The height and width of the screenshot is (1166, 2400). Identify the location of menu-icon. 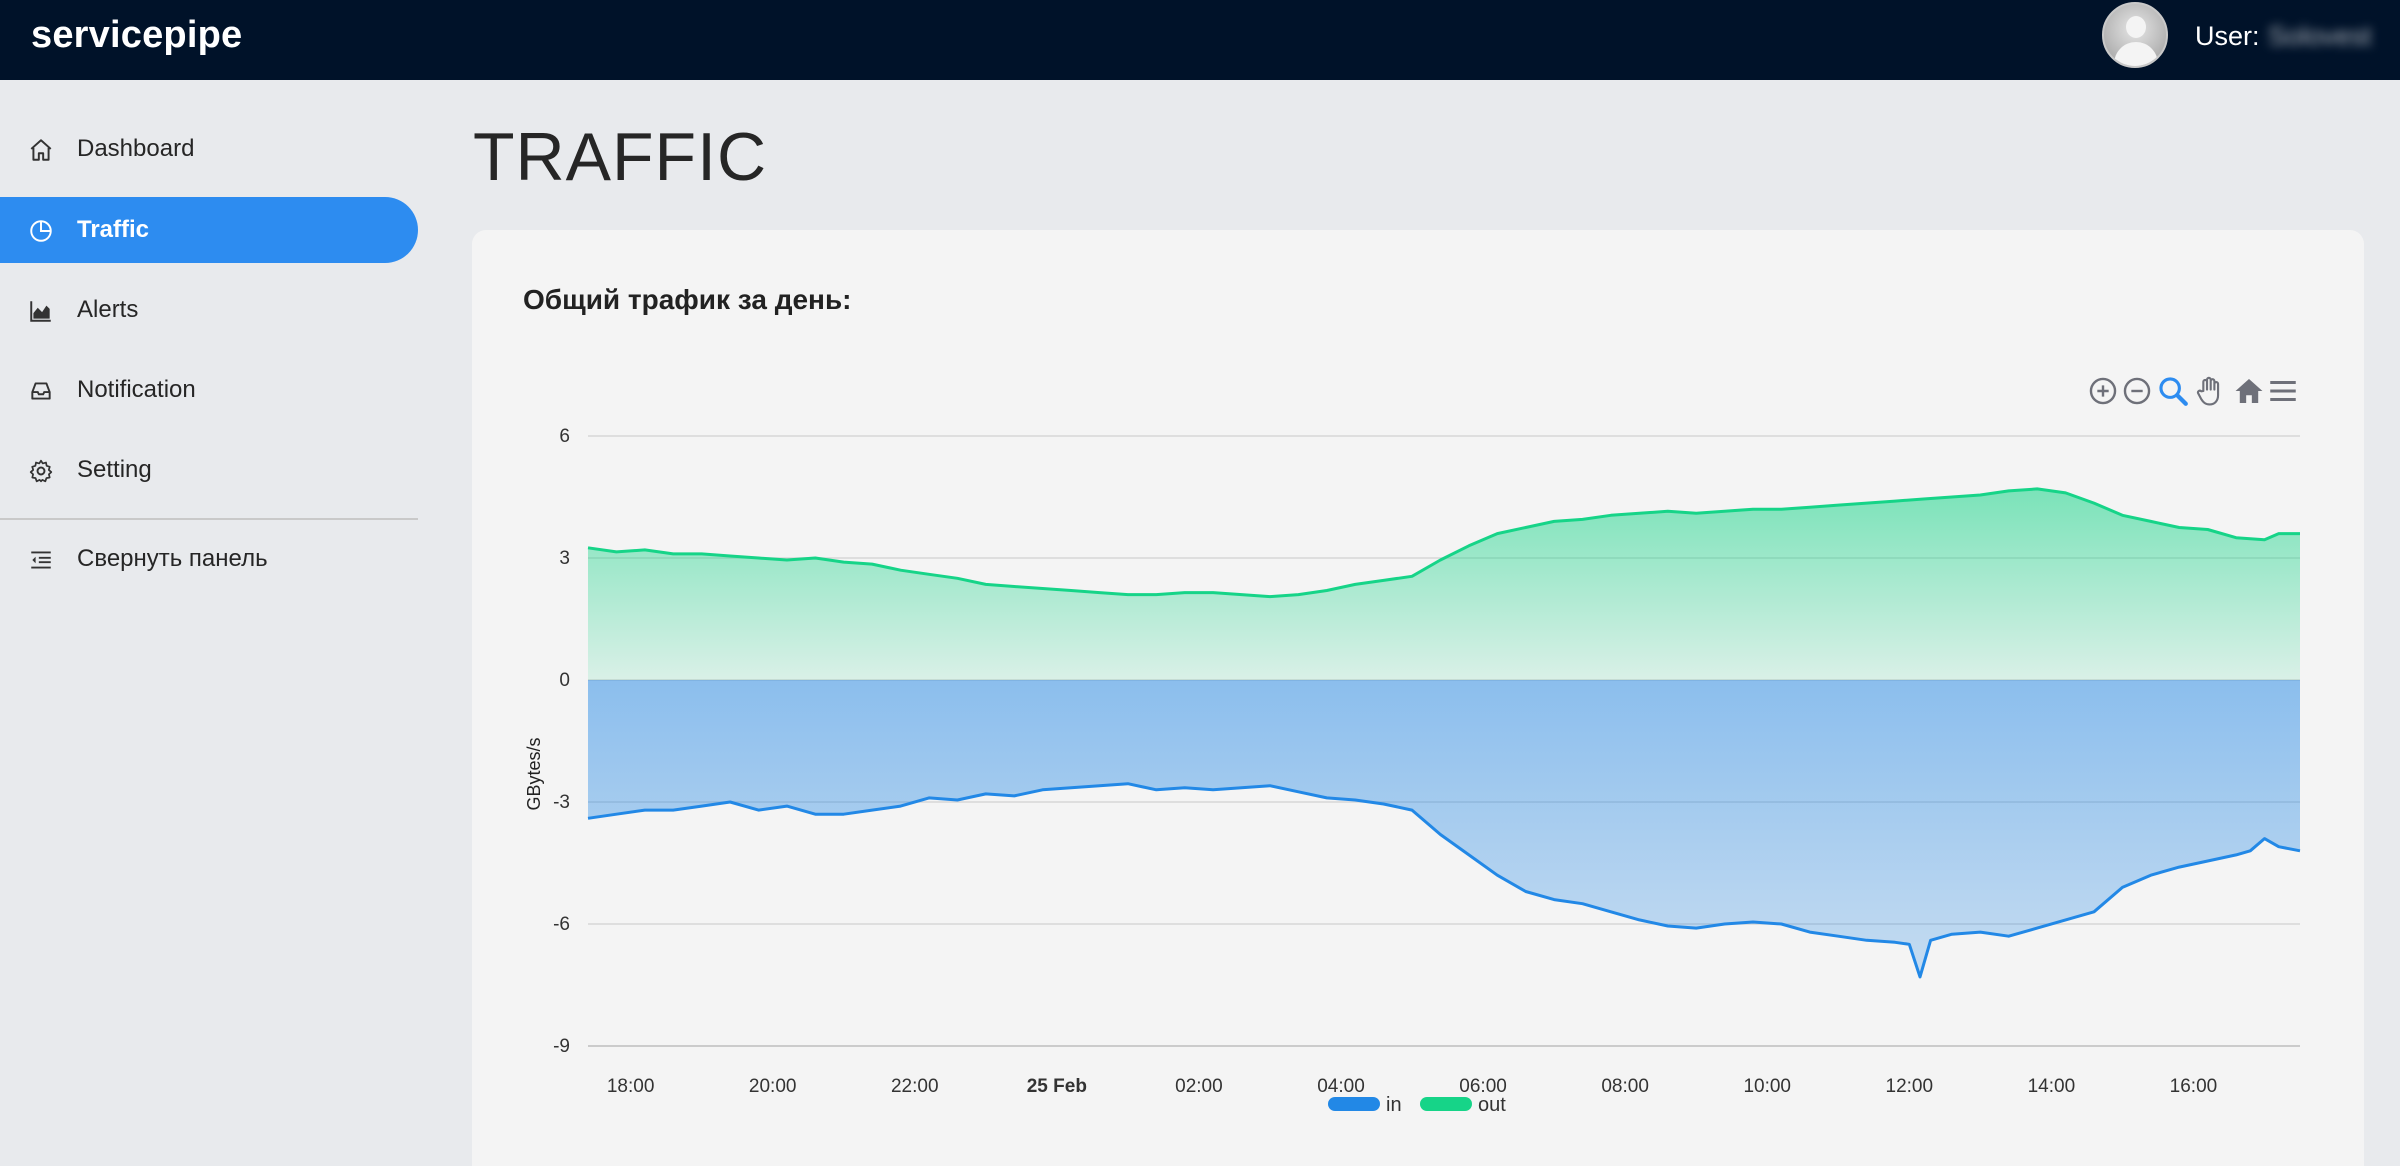
(2283, 391).